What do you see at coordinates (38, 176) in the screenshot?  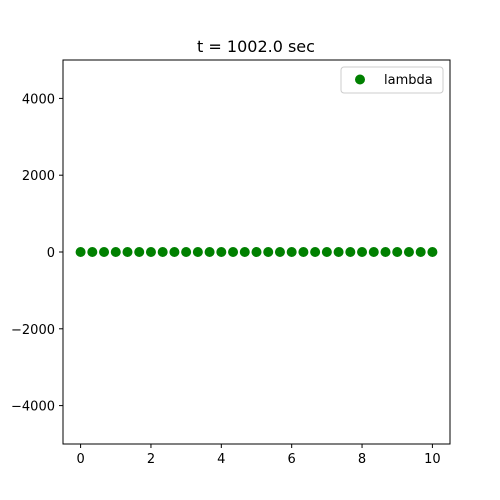 I see `y-tick-label: 2000` at bounding box center [38, 176].